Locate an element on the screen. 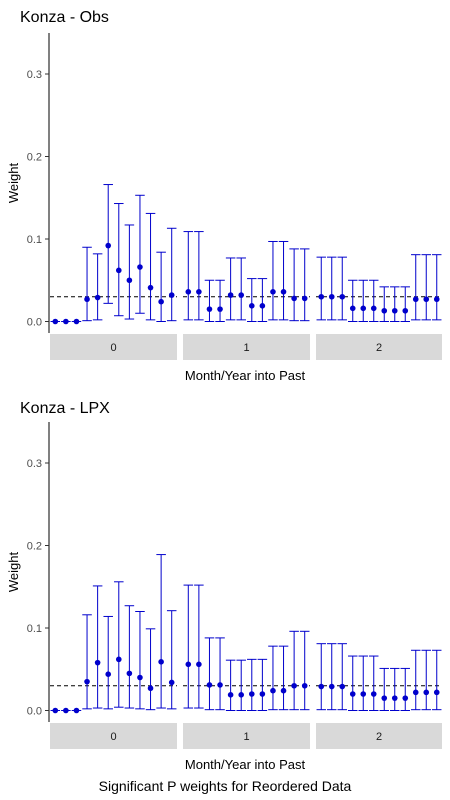 This screenshot has height=800, width=450. chart-title: Konza - Obs is located at coordinates (64, 17).